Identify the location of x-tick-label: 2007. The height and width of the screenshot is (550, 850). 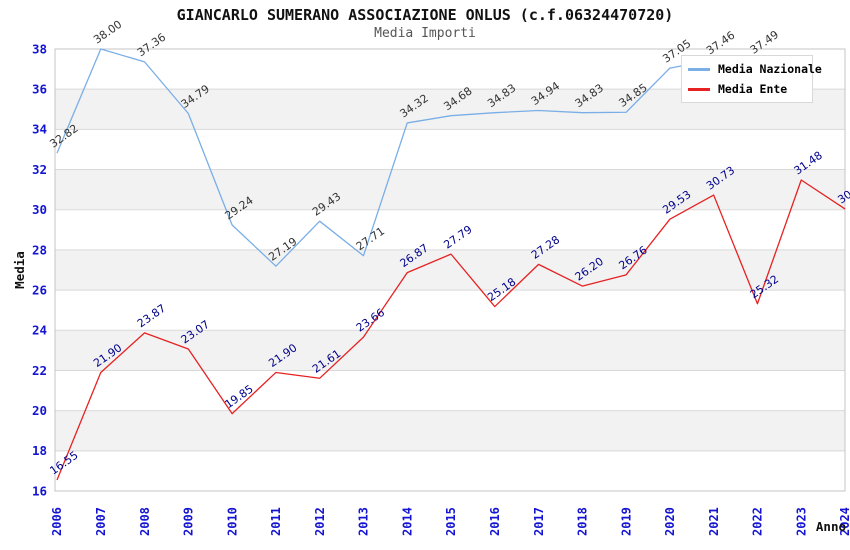
(101, 521).